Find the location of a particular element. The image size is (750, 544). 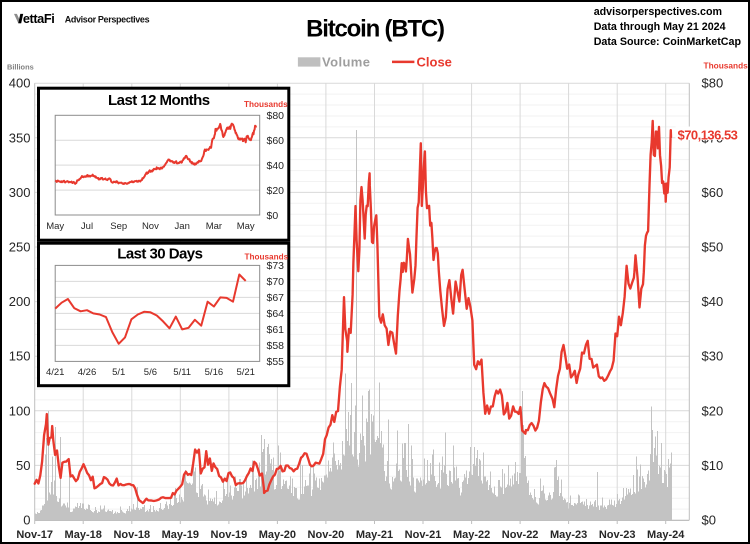

svg-text: Nov is located at coordinates (150, 226).